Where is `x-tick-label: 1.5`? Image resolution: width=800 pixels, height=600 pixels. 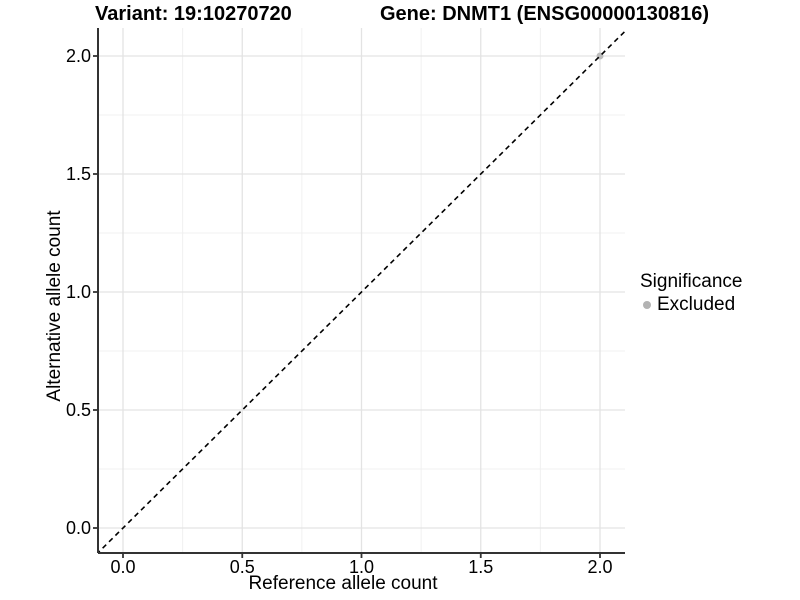
x-tick-label: 1.5 is located at coordinates (481, 567).